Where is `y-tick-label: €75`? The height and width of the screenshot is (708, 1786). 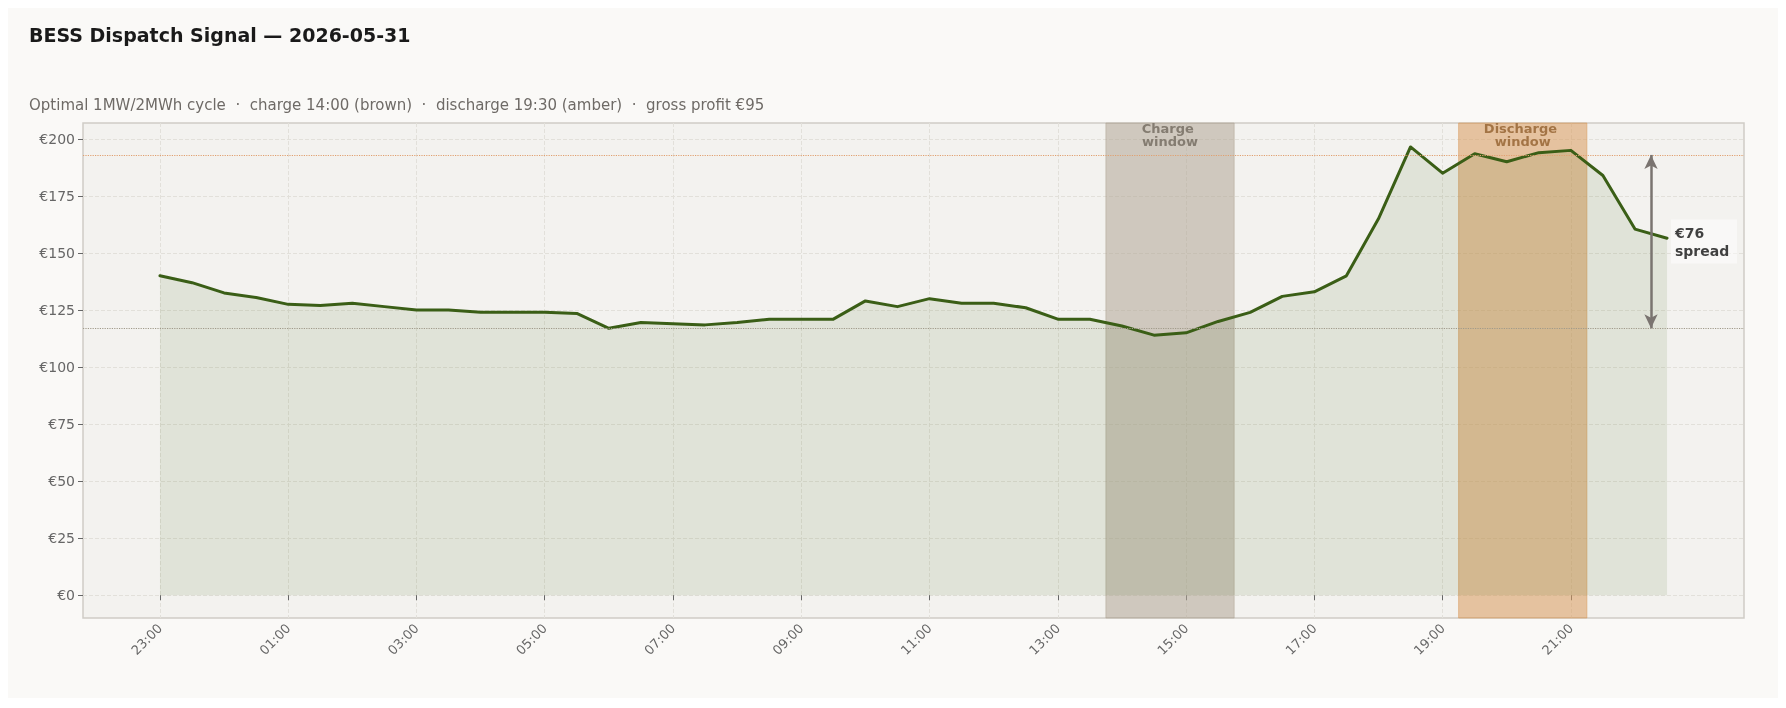
y-tick-label: €75 is located at coordinates (61, 424).